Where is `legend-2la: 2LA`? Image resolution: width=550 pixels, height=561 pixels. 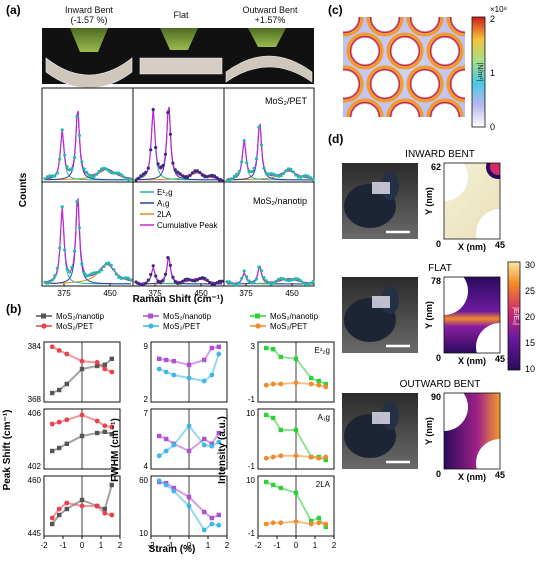
legend-2la: 2LA is located at coordinates (164, 214).